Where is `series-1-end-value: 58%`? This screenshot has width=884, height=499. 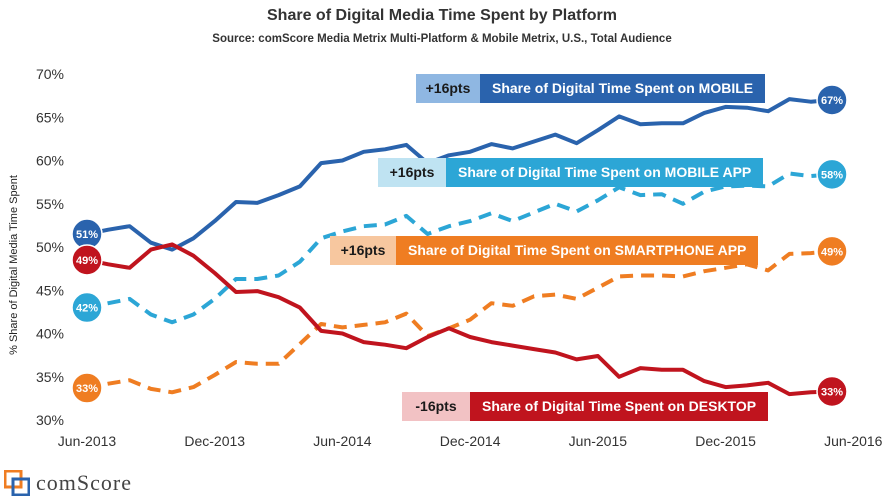 series-1-end-value: 58% is located at coordinates (832, 175).